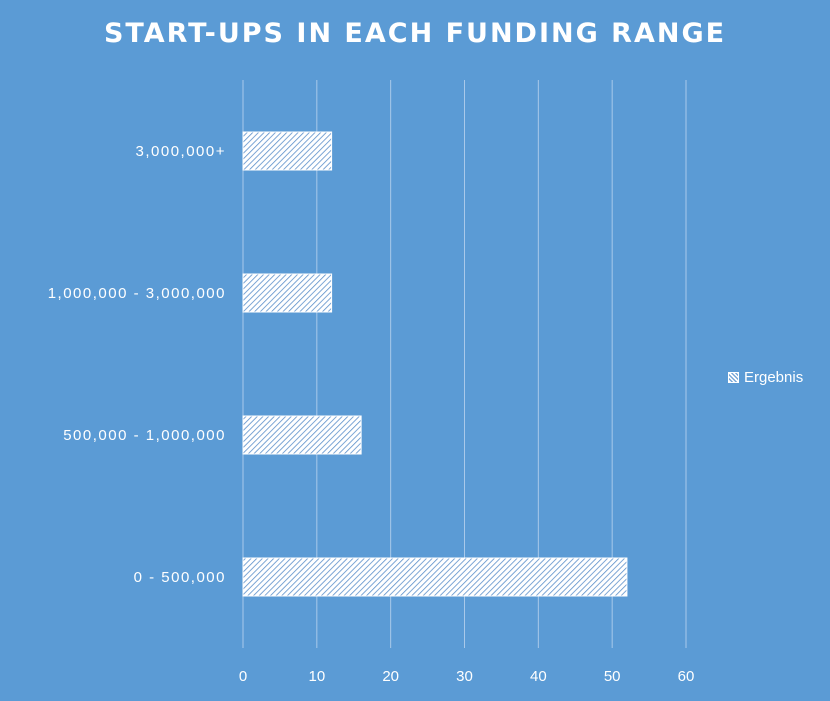 This screenshot has height=701, width=830. Describe the element at coordinates (137, 293) in the screenshot. I see `y-category-label: 1,000,000 - 3,000,000` at that location.